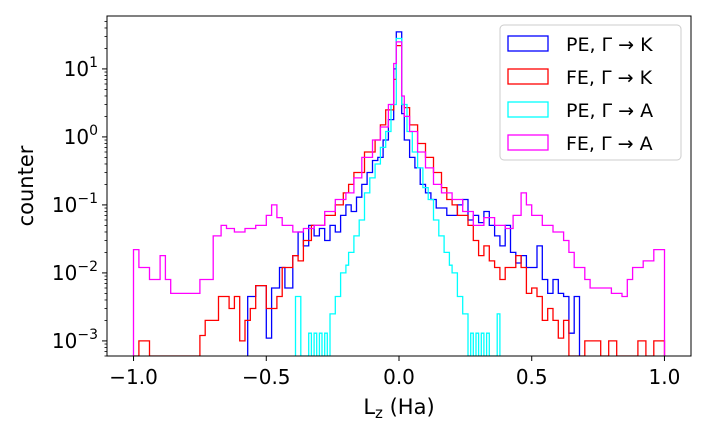  I want to click on legend-label: FE, Γ → A, so click(609, 144).